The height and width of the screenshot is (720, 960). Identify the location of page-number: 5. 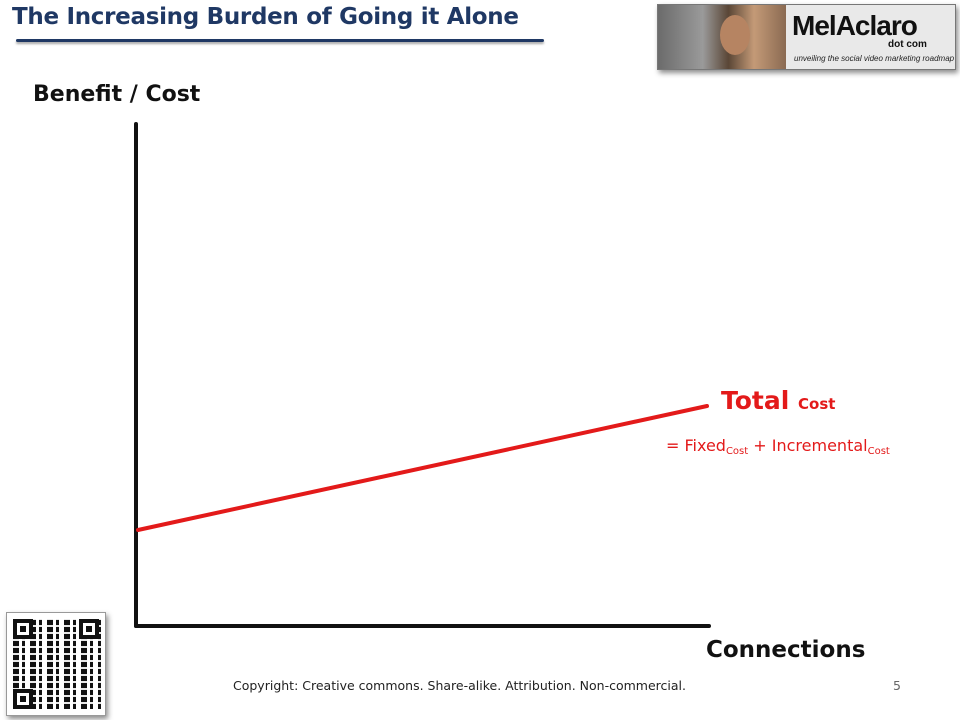
(897, 685).